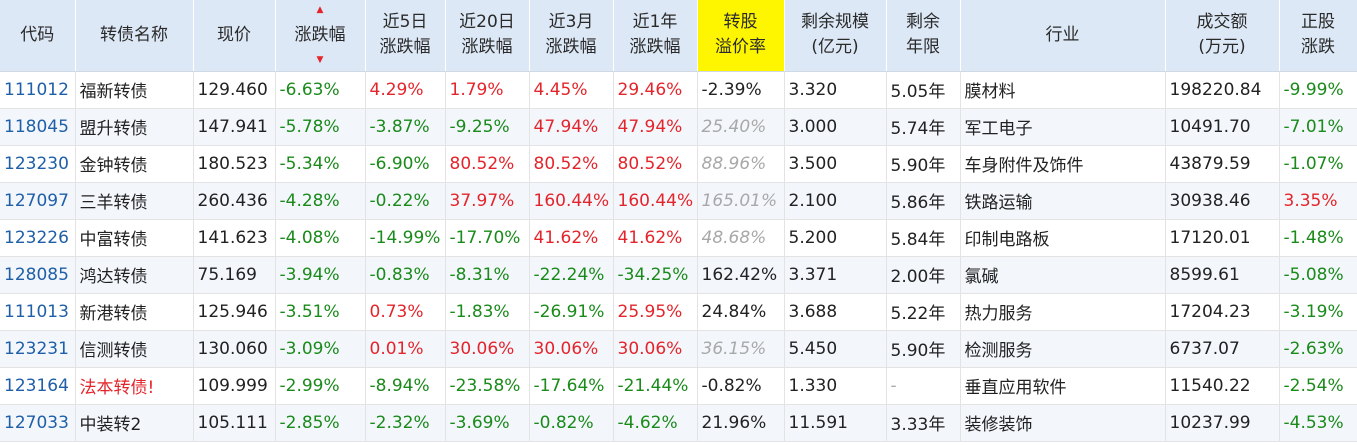  What do you see at coordinates (741, 349) in the screenshot?
I see `premium-cell: 36.15%` at bounding box center [741, 349].